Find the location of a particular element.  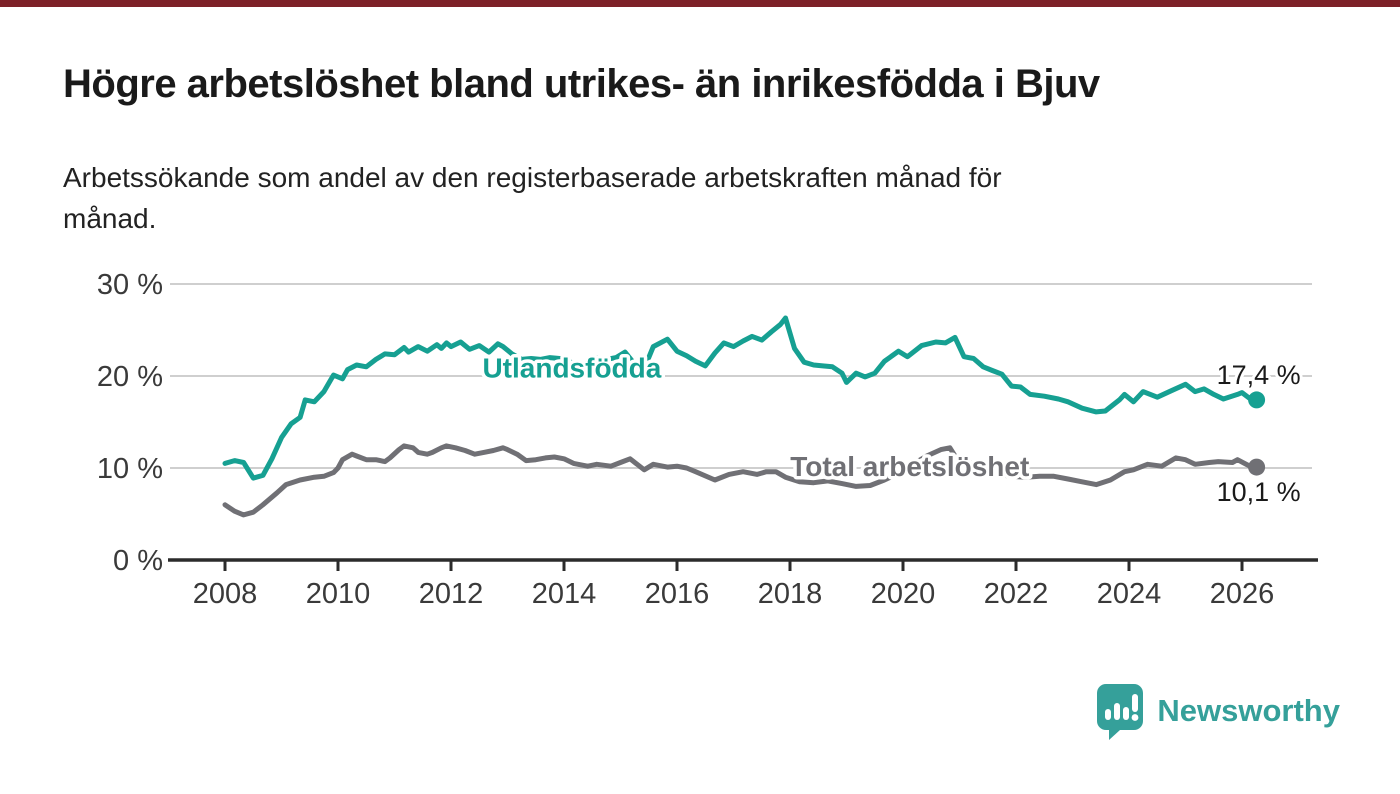

top-accent-bar is located at coordinates (700, 3).